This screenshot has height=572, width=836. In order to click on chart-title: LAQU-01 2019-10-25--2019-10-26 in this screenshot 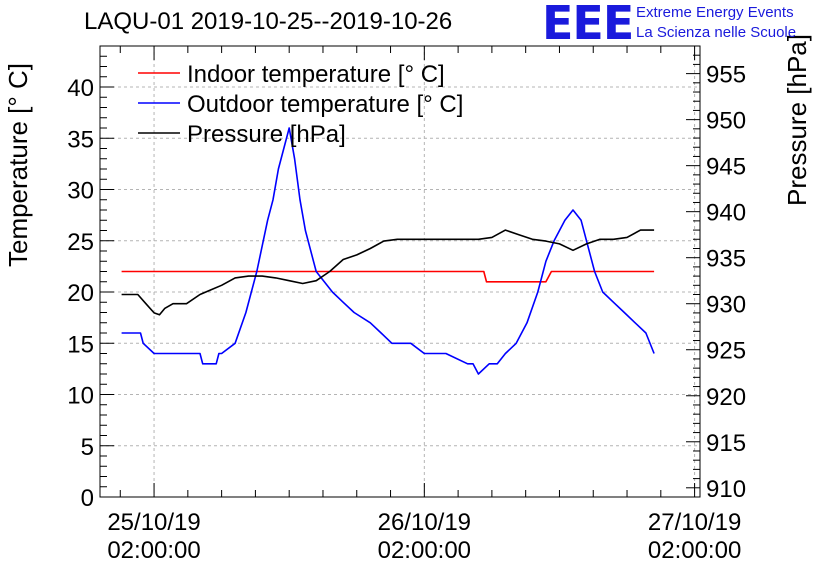, I will do `click(268, 21)`.